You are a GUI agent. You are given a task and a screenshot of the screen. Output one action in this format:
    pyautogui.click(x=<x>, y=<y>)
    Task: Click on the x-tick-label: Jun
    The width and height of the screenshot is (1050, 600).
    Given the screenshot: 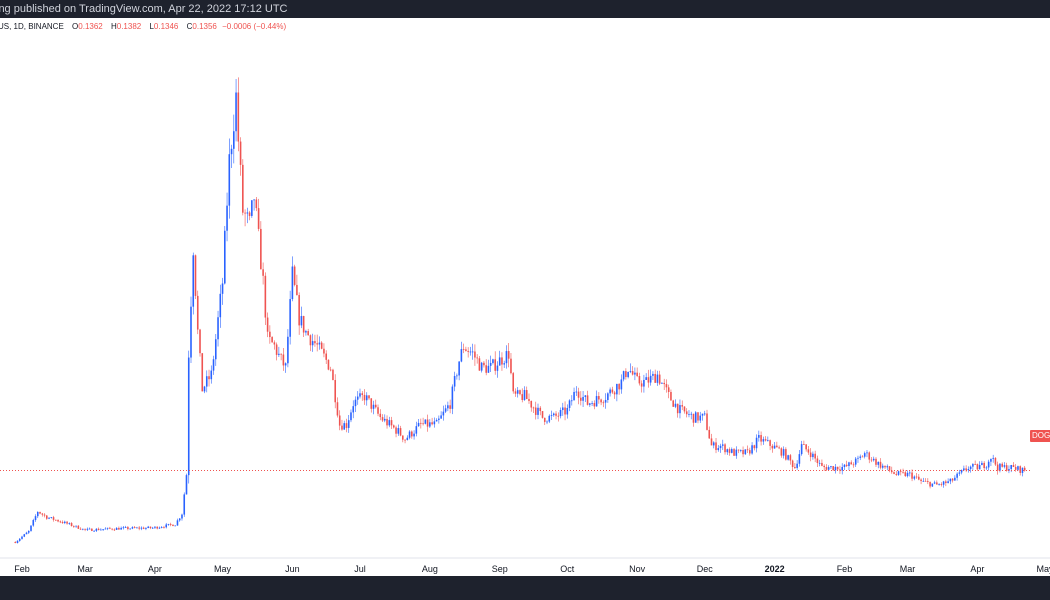 What is the action you would take?
    pyautogui.click(x=292, y=569)
    